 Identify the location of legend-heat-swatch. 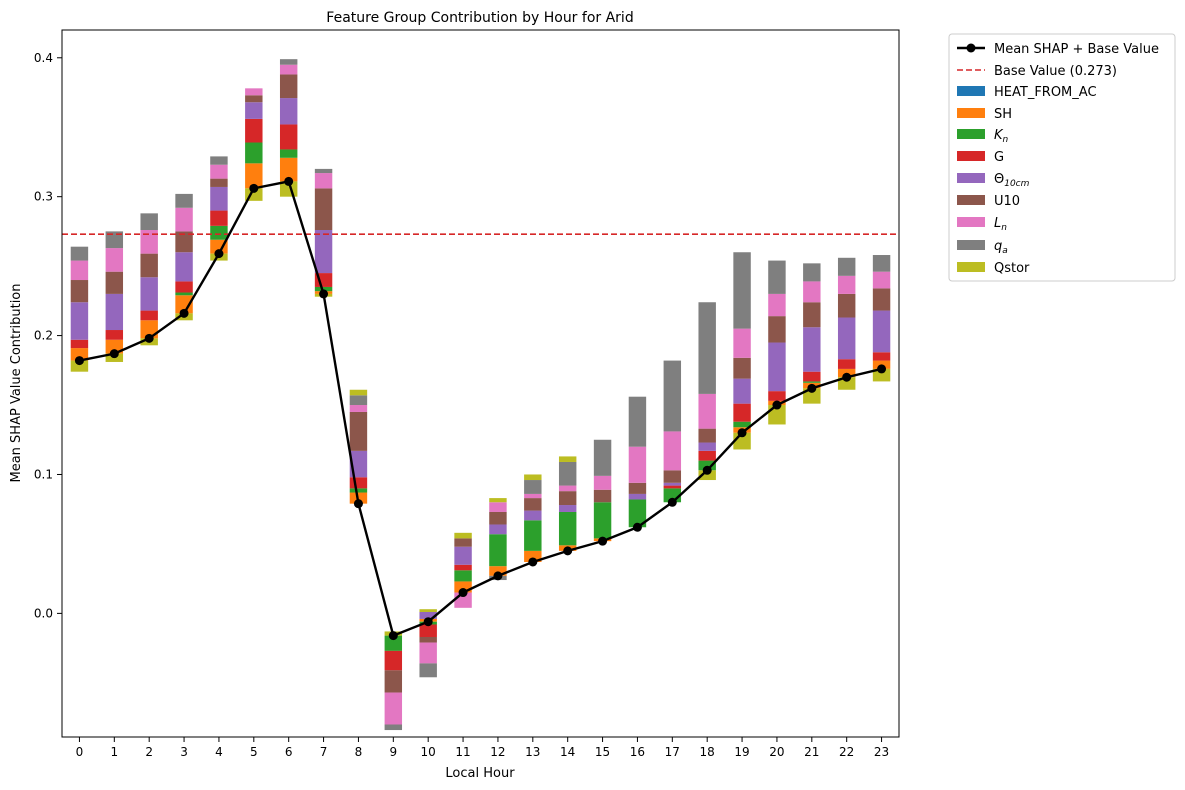
(971, 91).